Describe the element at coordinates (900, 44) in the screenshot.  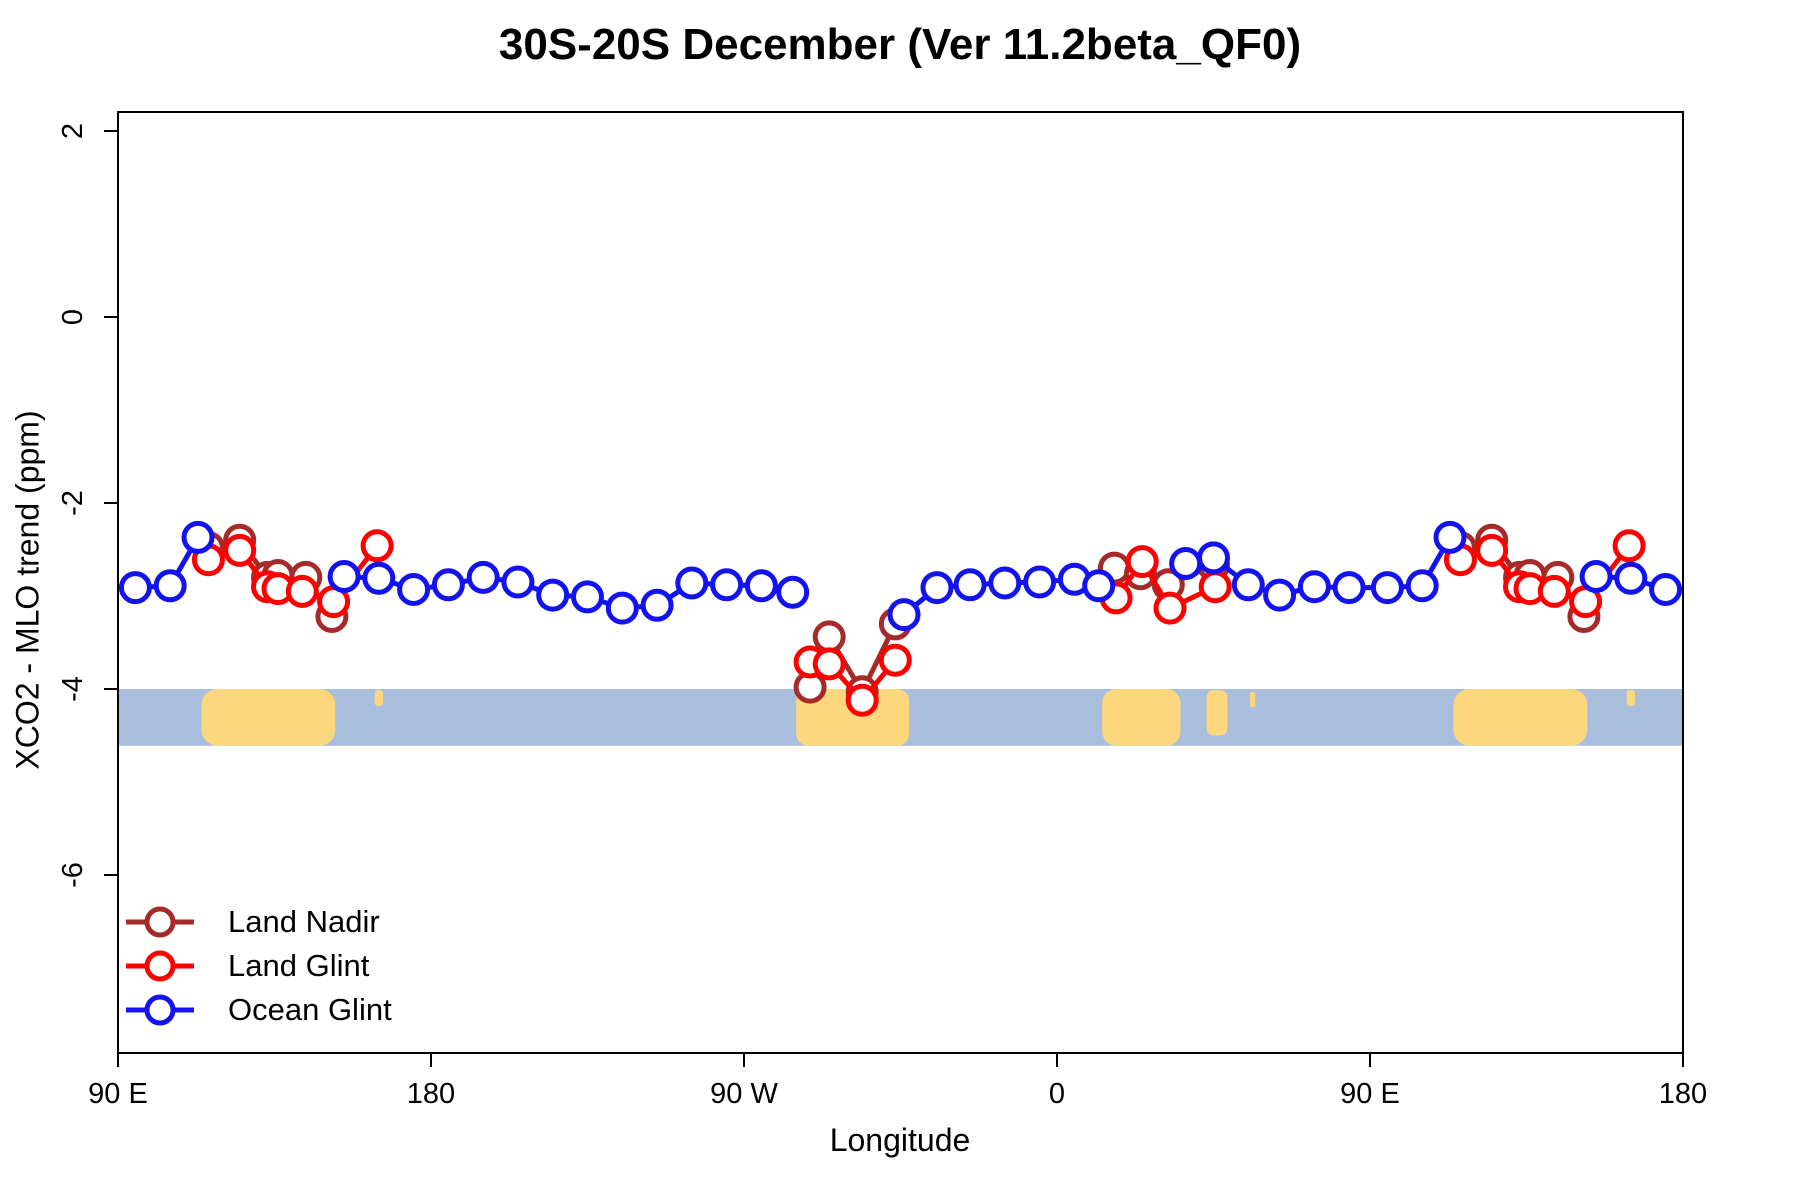
I see `chart-title: 30S-20S December (Ver 11.2beta_QF0)` at that location.